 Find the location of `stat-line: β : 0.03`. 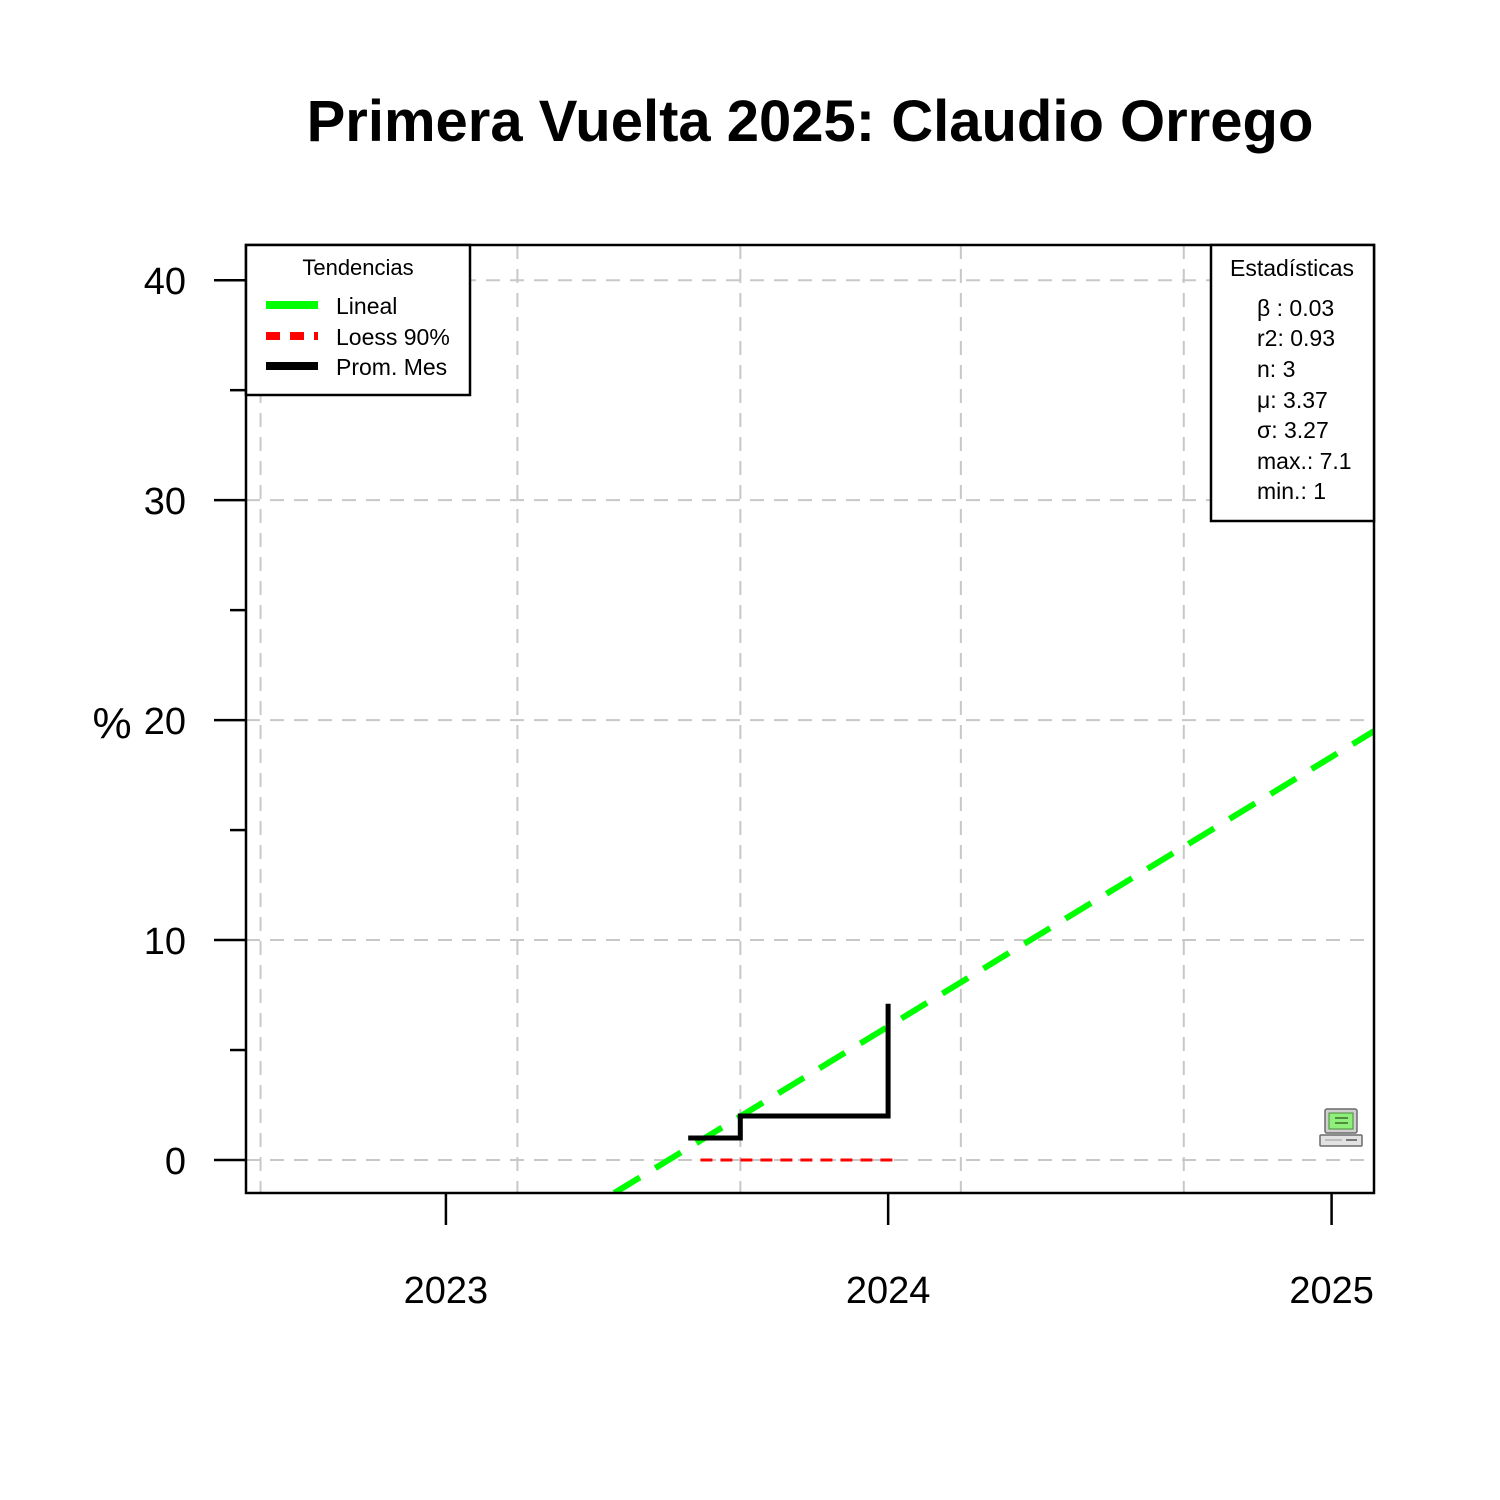

stat-line: β : 0.03 is located at coordinates (1295, 308).